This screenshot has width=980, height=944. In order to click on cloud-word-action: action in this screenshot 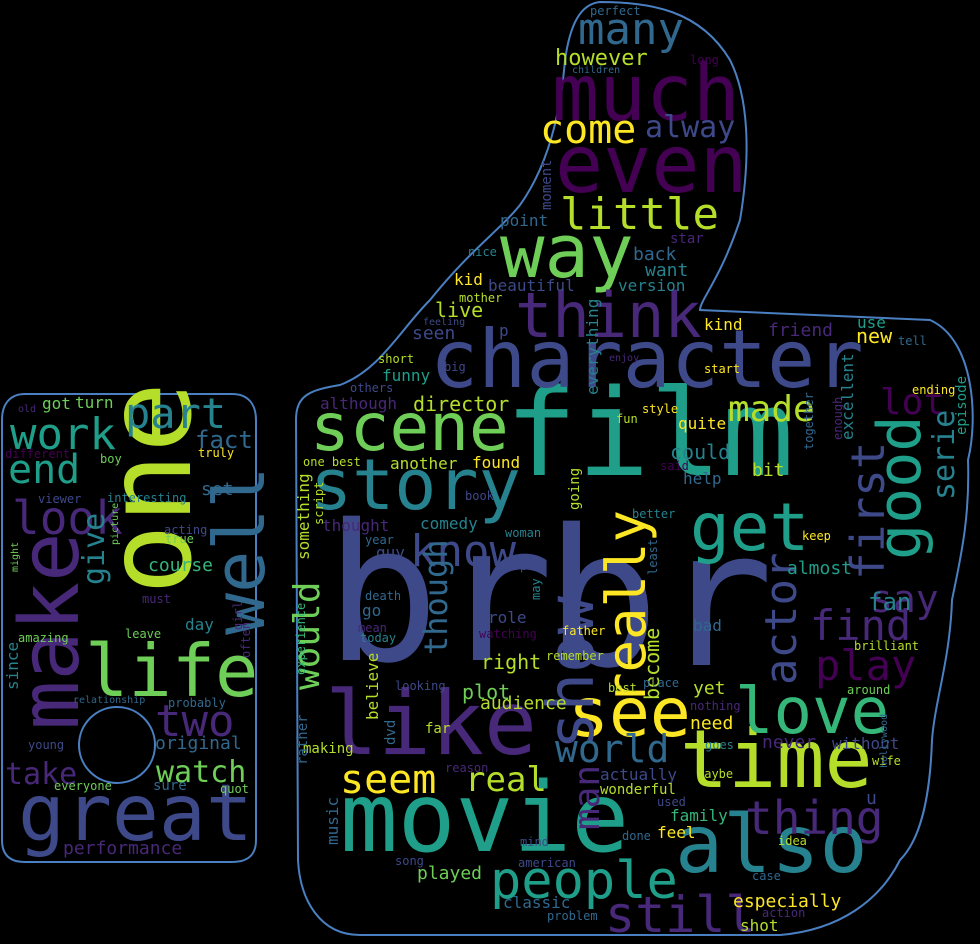, I will do `click(784, 913)`.